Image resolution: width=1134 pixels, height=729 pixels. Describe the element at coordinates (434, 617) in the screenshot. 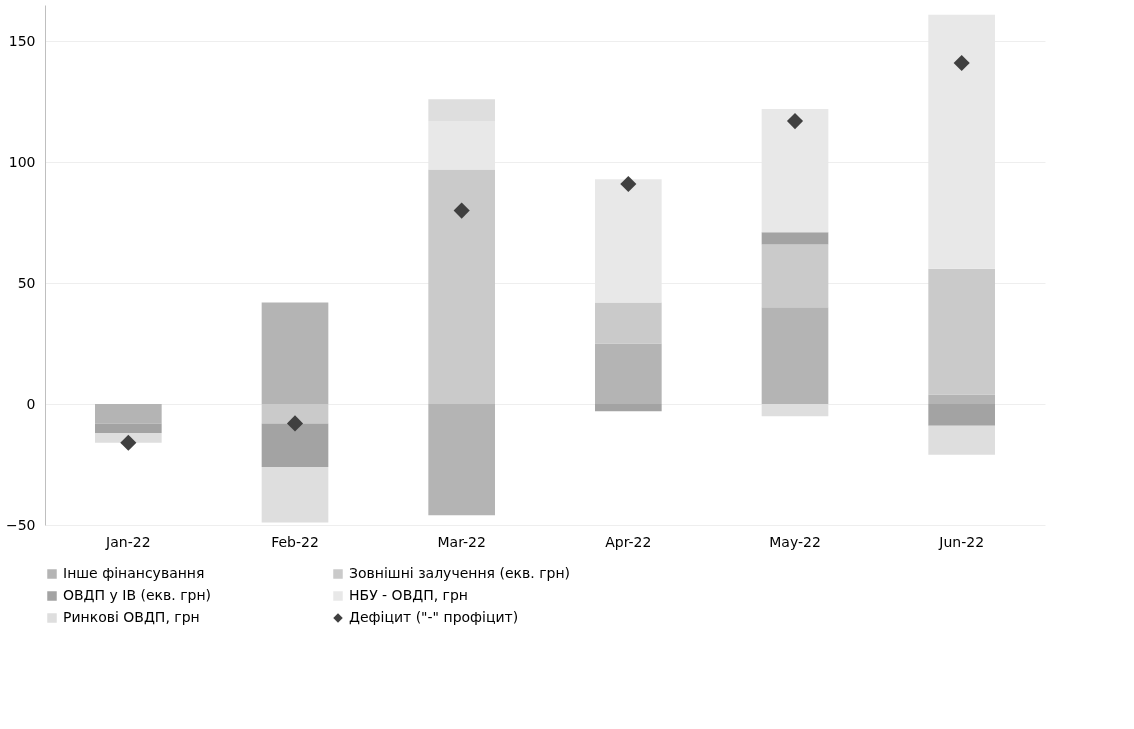

I see `legend-label: Дефіцит ("-" профіцит)` at that location.